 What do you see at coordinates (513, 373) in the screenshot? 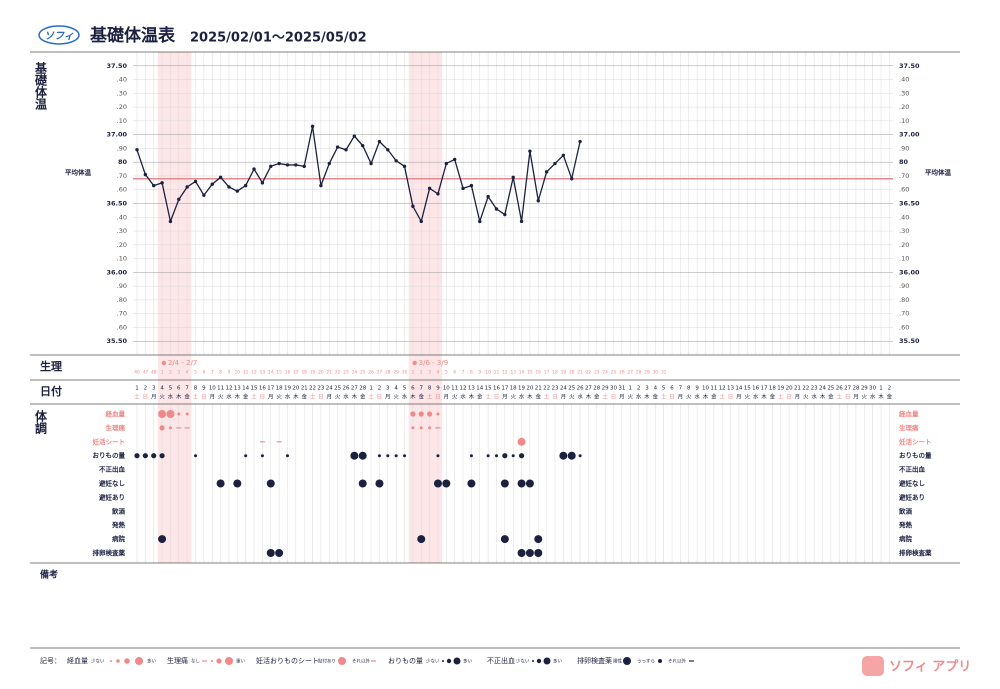
I see `cycle-day: 13` at bounding box center [513, 373].